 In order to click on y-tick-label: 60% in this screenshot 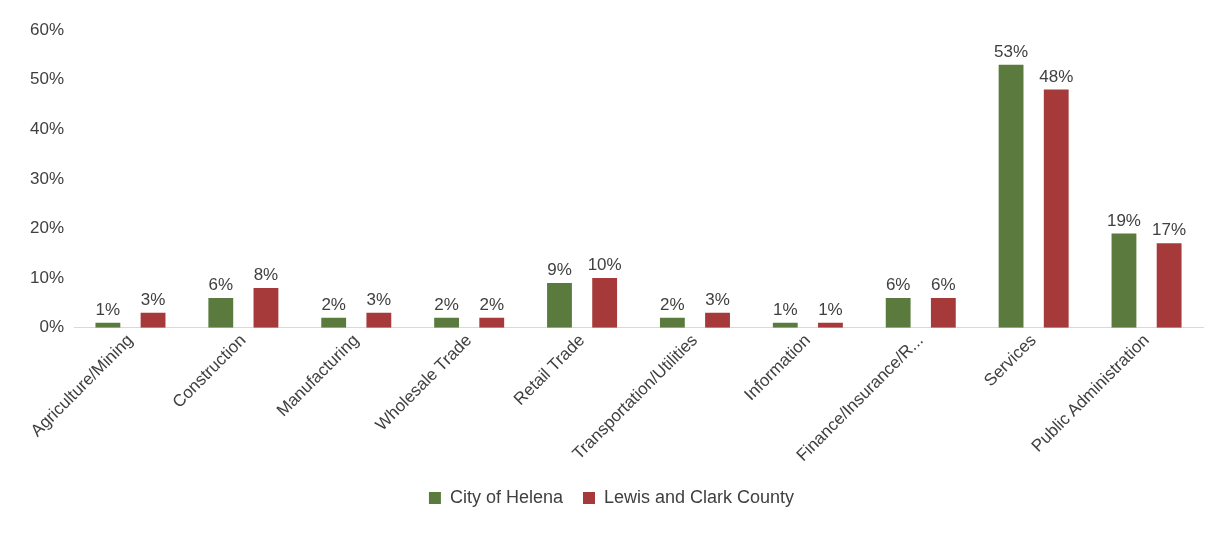, I will do `click(47, 29)`.